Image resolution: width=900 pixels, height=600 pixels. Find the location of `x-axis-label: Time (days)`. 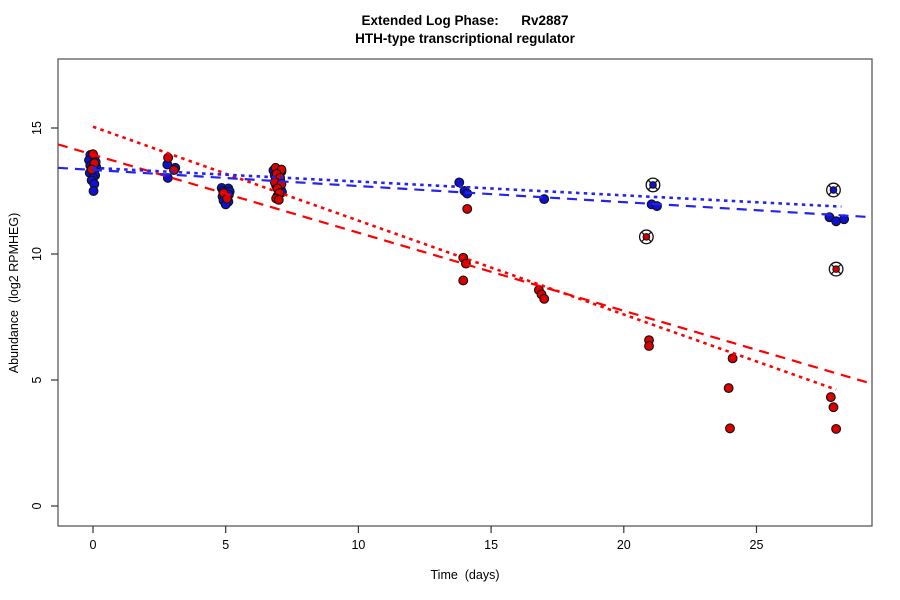

x-axis-label: Time (days) is located at coordinates (465, 575).